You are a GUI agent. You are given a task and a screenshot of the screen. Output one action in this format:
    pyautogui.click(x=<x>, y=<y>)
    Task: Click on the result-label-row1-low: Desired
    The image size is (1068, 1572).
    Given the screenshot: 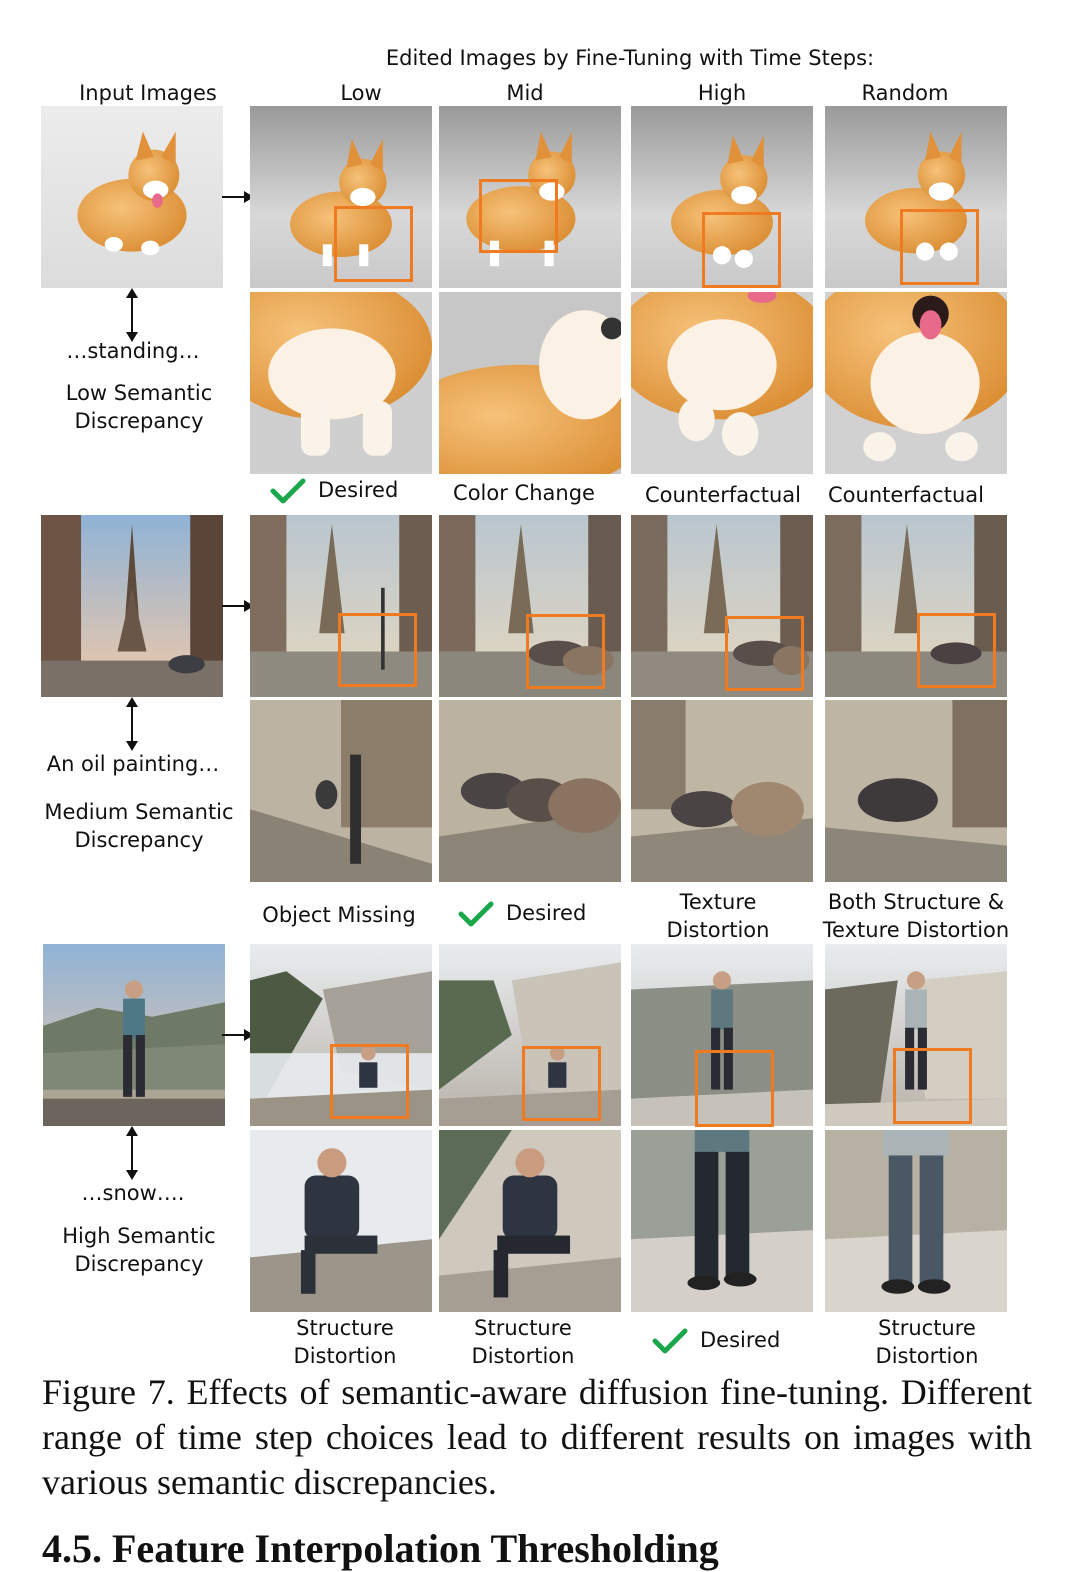 What is the action you would take?
    pyautogui.click(x=334, y=491)
    